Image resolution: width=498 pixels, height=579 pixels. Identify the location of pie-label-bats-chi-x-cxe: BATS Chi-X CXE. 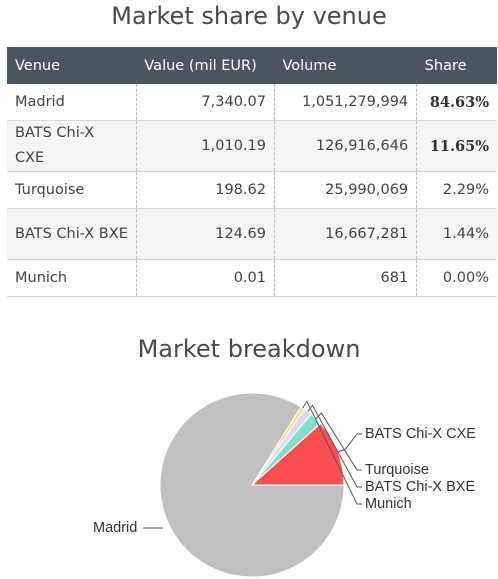
(420, 434).